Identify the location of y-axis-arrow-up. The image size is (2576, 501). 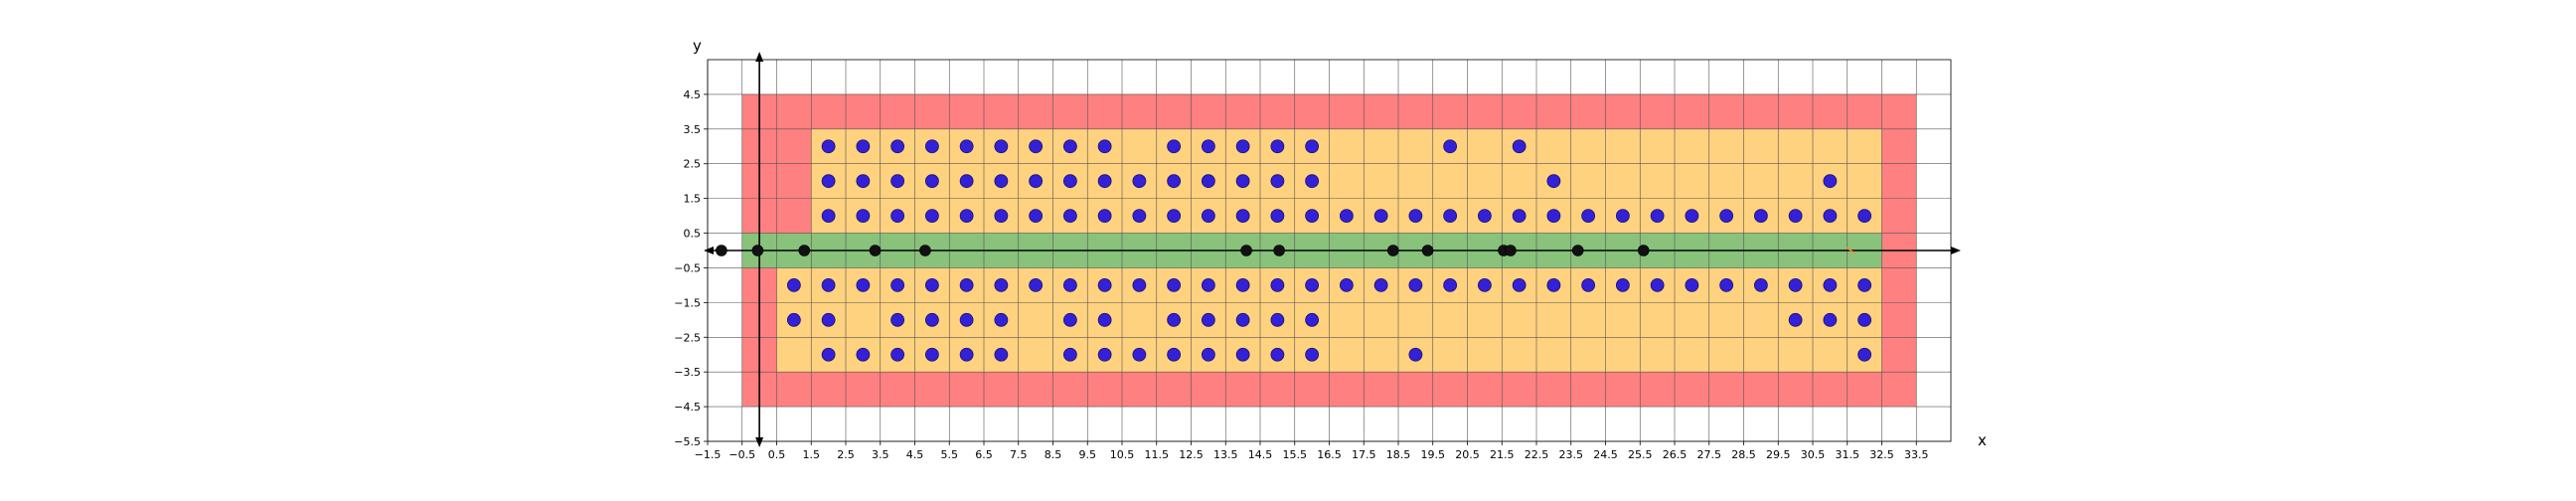
(759, 57).